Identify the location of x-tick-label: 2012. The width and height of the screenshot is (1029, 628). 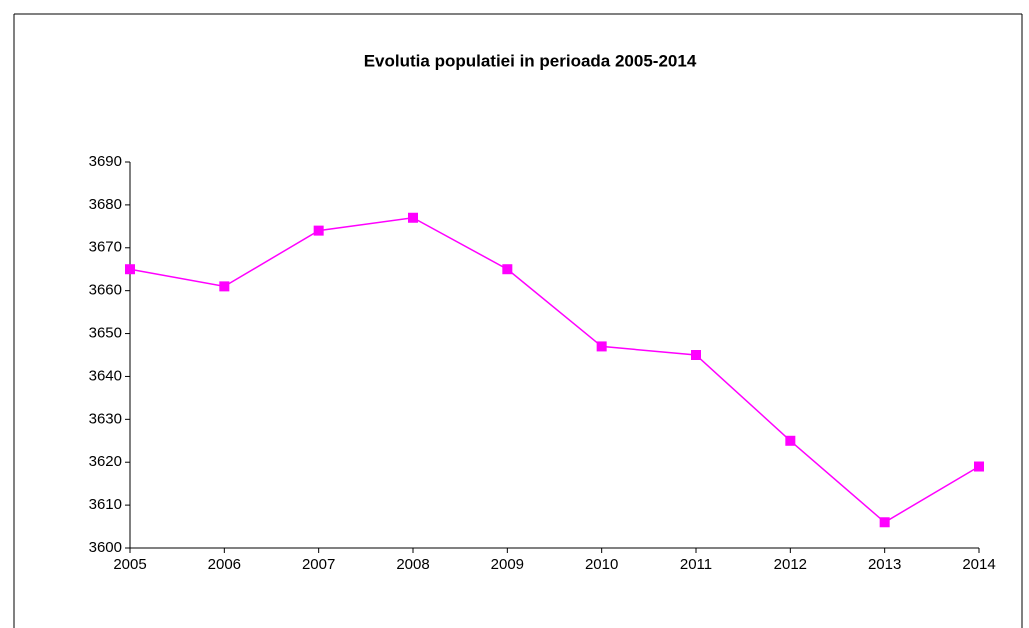
(790, 564).